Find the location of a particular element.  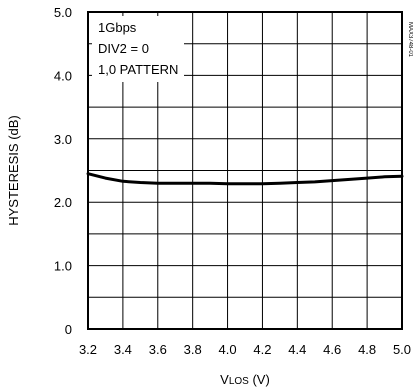

x-tick-label: 4.6 is located at coordinates (332, 349).